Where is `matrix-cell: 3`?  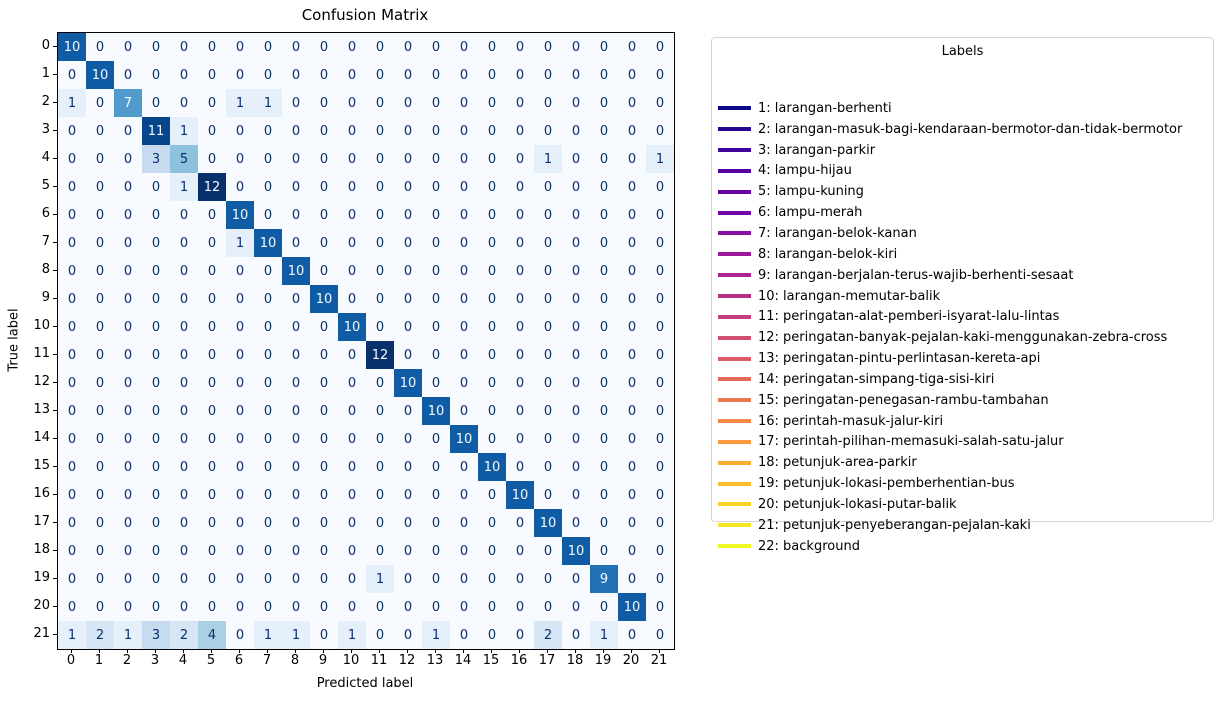
matrix-cell: 3 is located at coordinates (156, 159).